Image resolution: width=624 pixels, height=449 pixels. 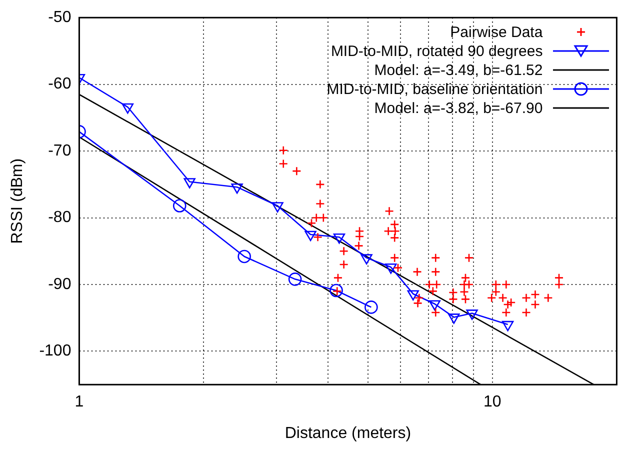 I want to click on y-tick-label: -100, so click(x=55, y=351).